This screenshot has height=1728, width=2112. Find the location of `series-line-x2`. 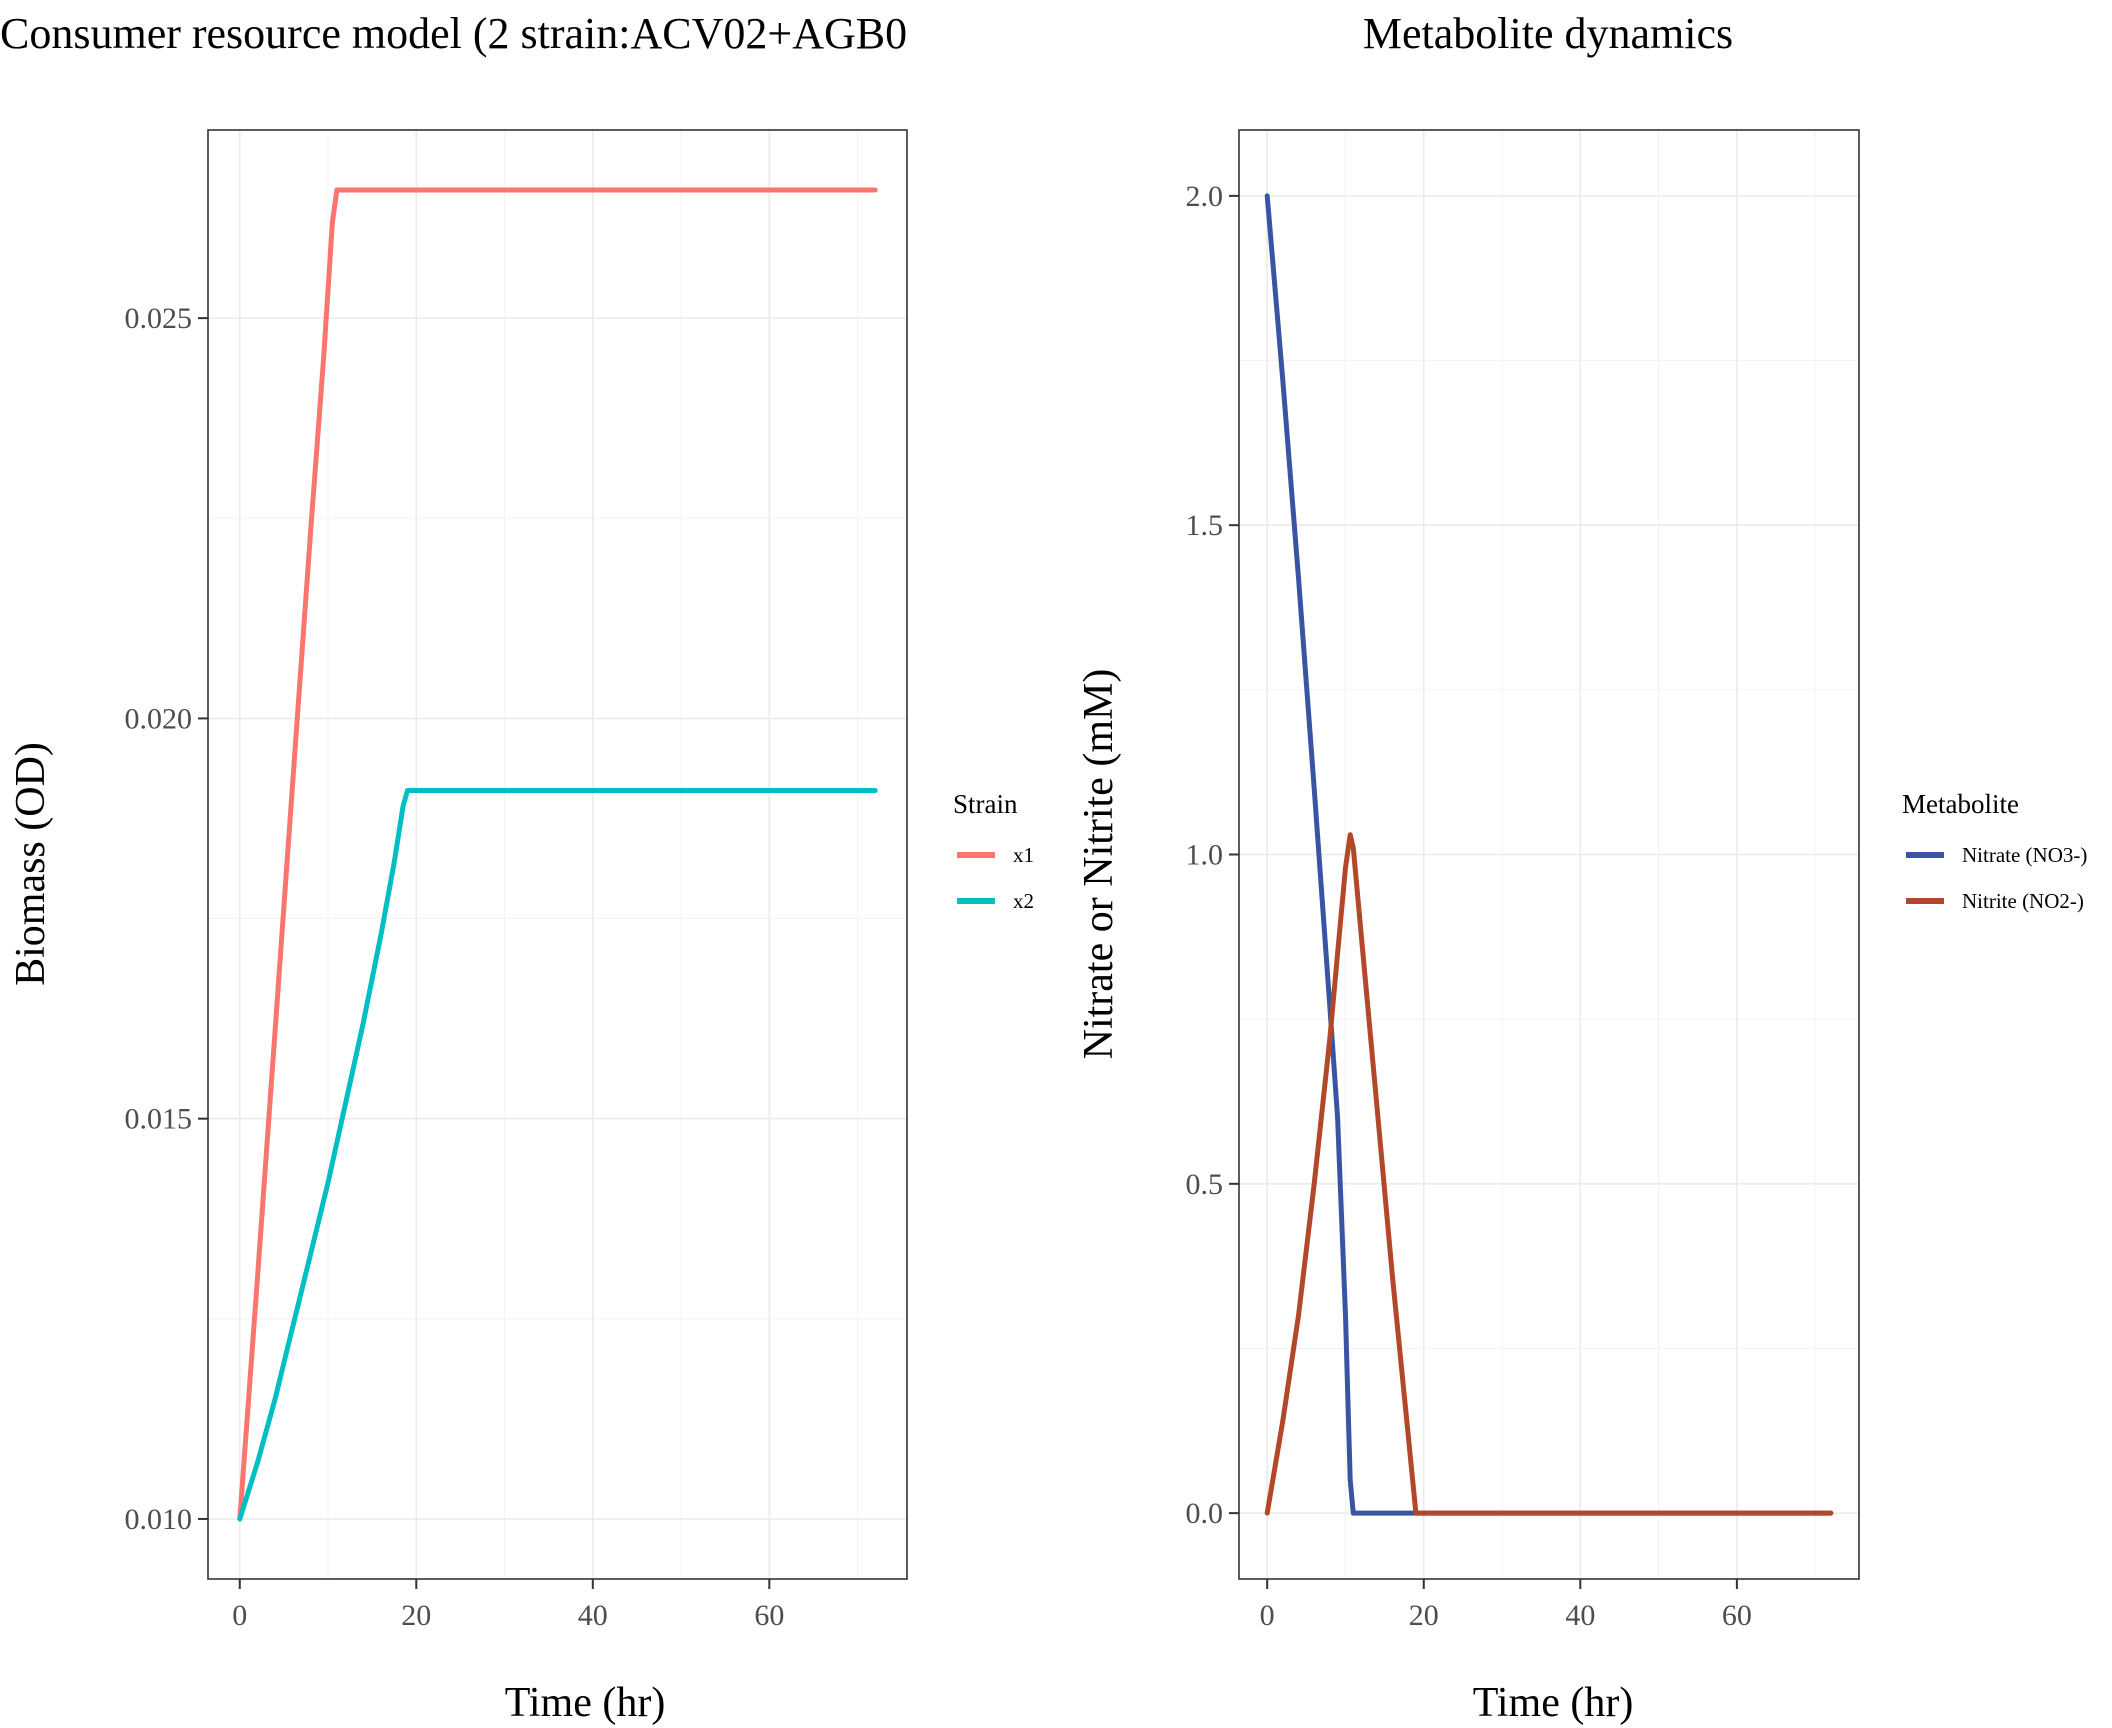

series-line-x2 is located at coordinates (557, 1155).